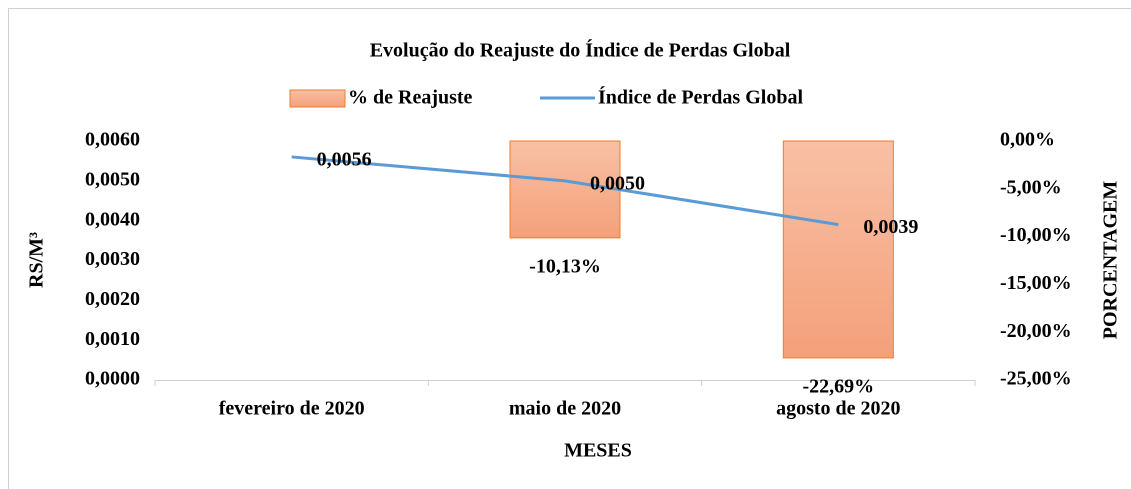 The height and width of the screenshot is (489, 1131). What do you see at coordinates (890, 227) in the screenshot?
I see `data-label: 0,0039` at bounding box center [890, 227].